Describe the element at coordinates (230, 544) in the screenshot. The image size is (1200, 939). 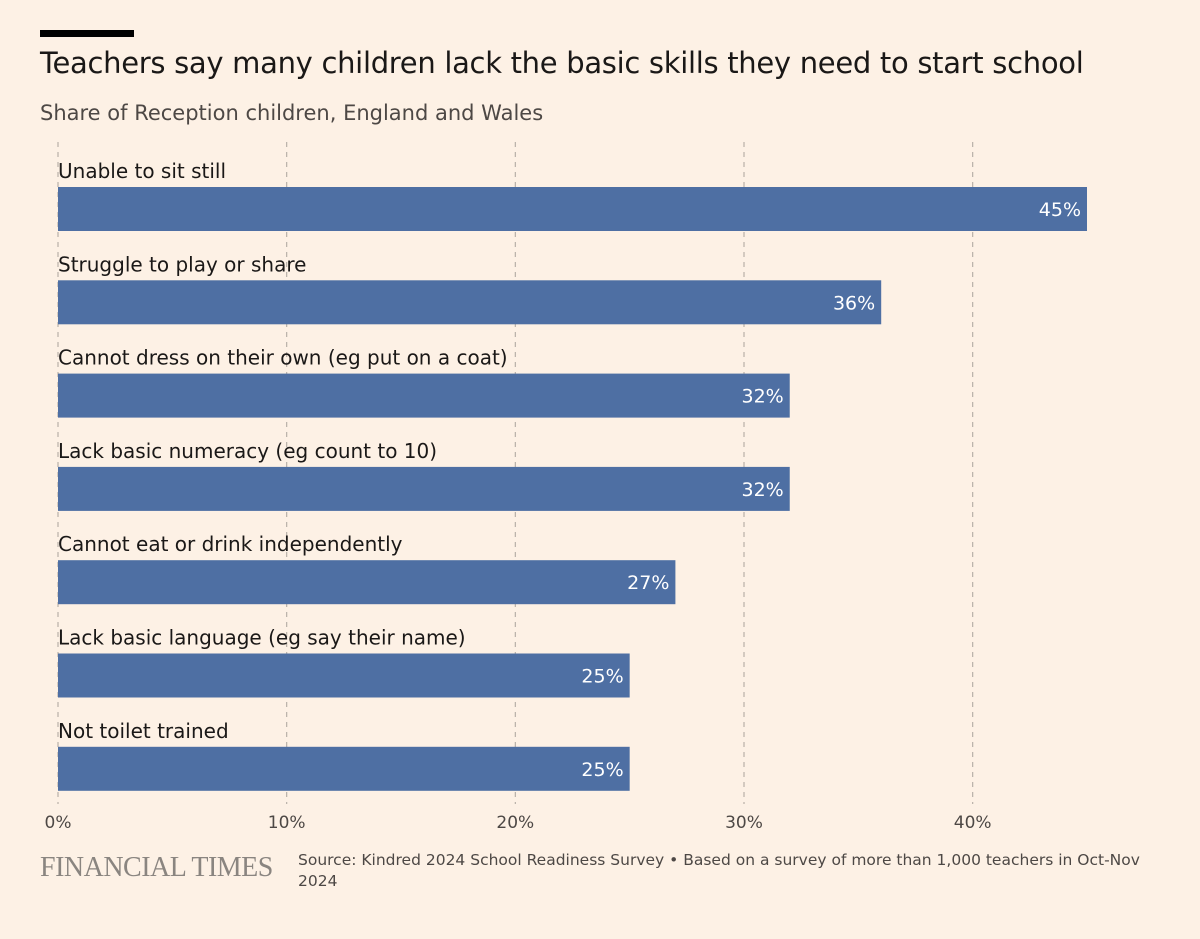
I see `category-label: Cannot eat or drink independently` at that location.